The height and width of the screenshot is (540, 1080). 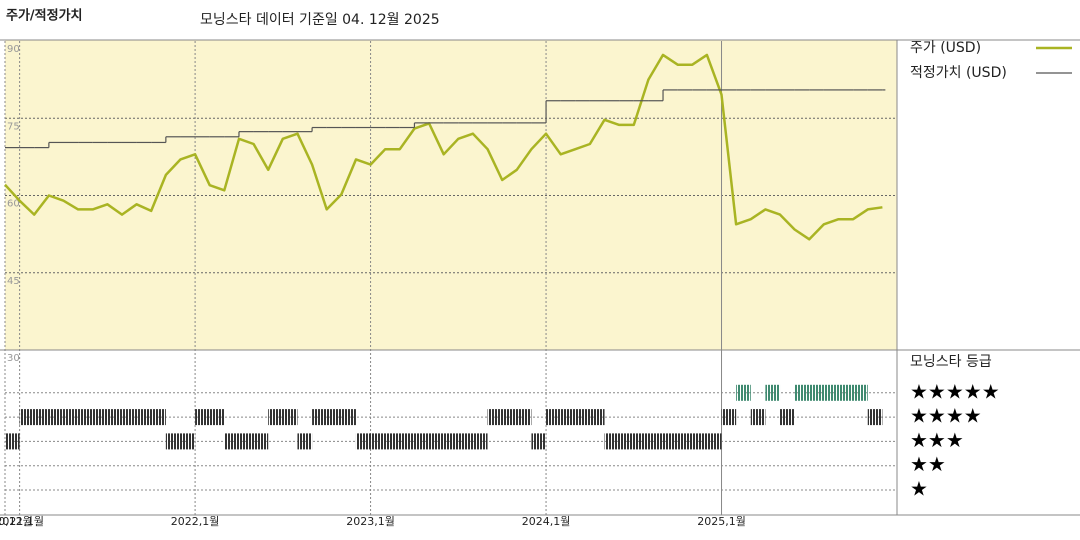 What do you see at coordinates (928, 464) in the screenshot?
I see `rating-legend: ★★` at bounding box center [928, 464].